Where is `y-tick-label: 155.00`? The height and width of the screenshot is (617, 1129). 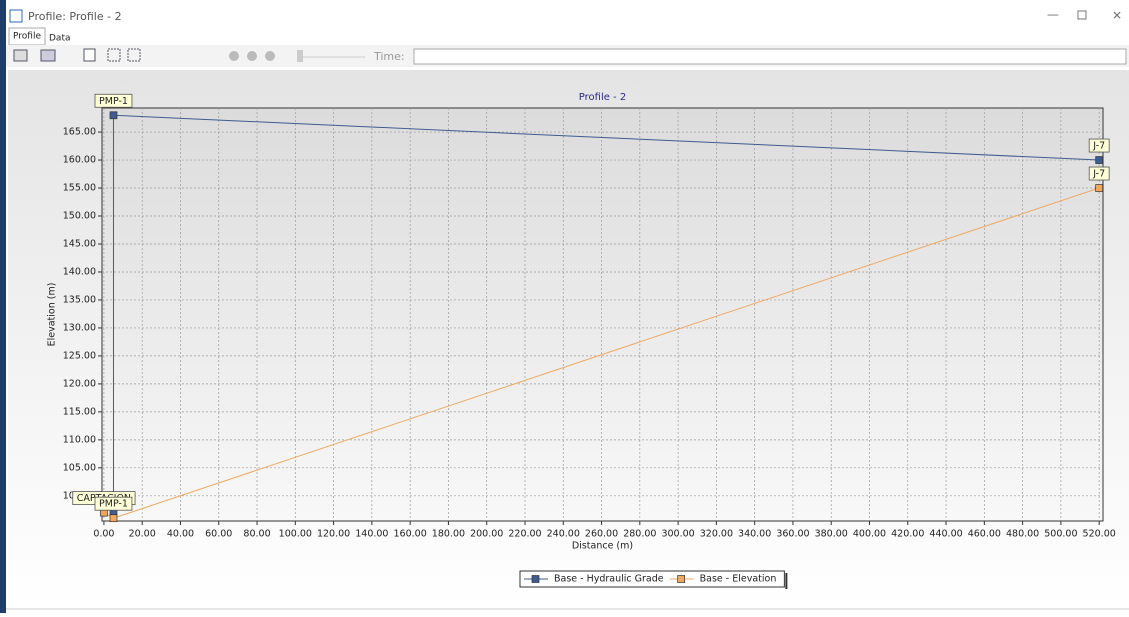
y-tick-label: 155.00 is located at coordinates (79, 188).